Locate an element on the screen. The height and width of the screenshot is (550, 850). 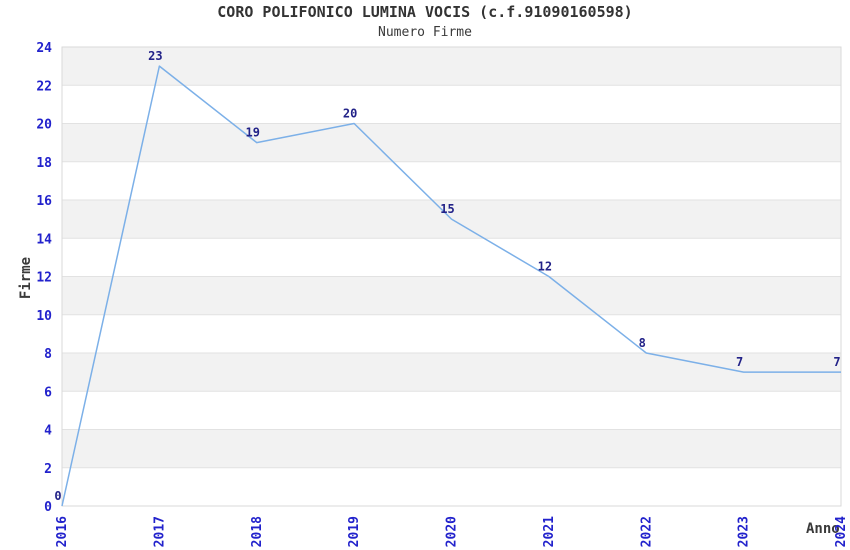
x-tick-label: 2024 is located at coordinates (841, 531).